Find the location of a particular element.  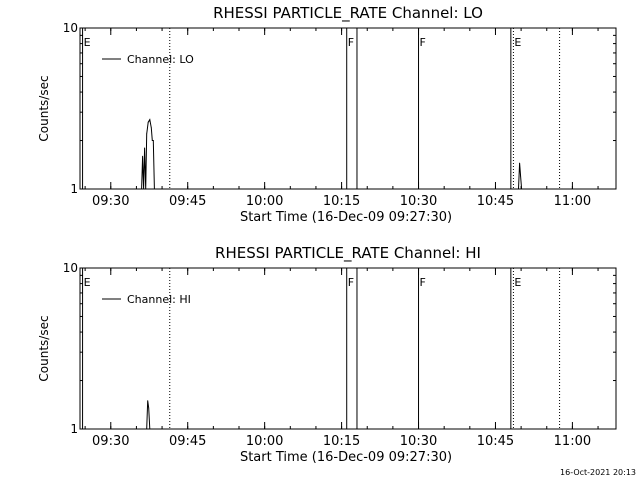

legend-label: Channel: LO is located at coordinates (160, 59).